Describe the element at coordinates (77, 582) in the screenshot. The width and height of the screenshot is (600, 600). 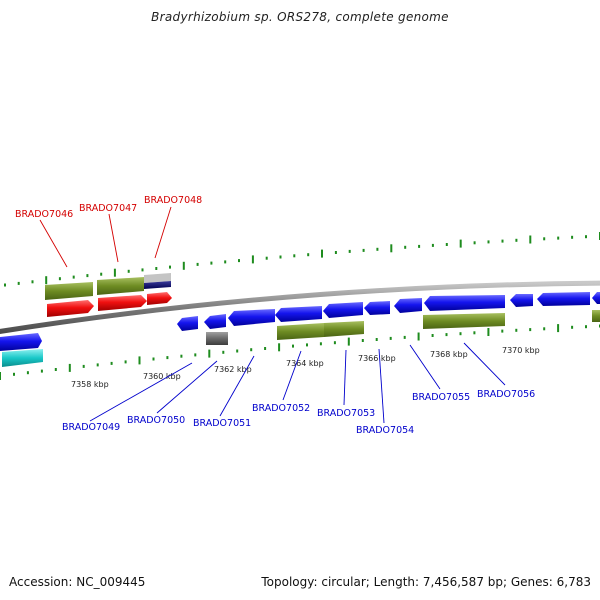
I see `accession-text: Accession: NC_009445` at that location.